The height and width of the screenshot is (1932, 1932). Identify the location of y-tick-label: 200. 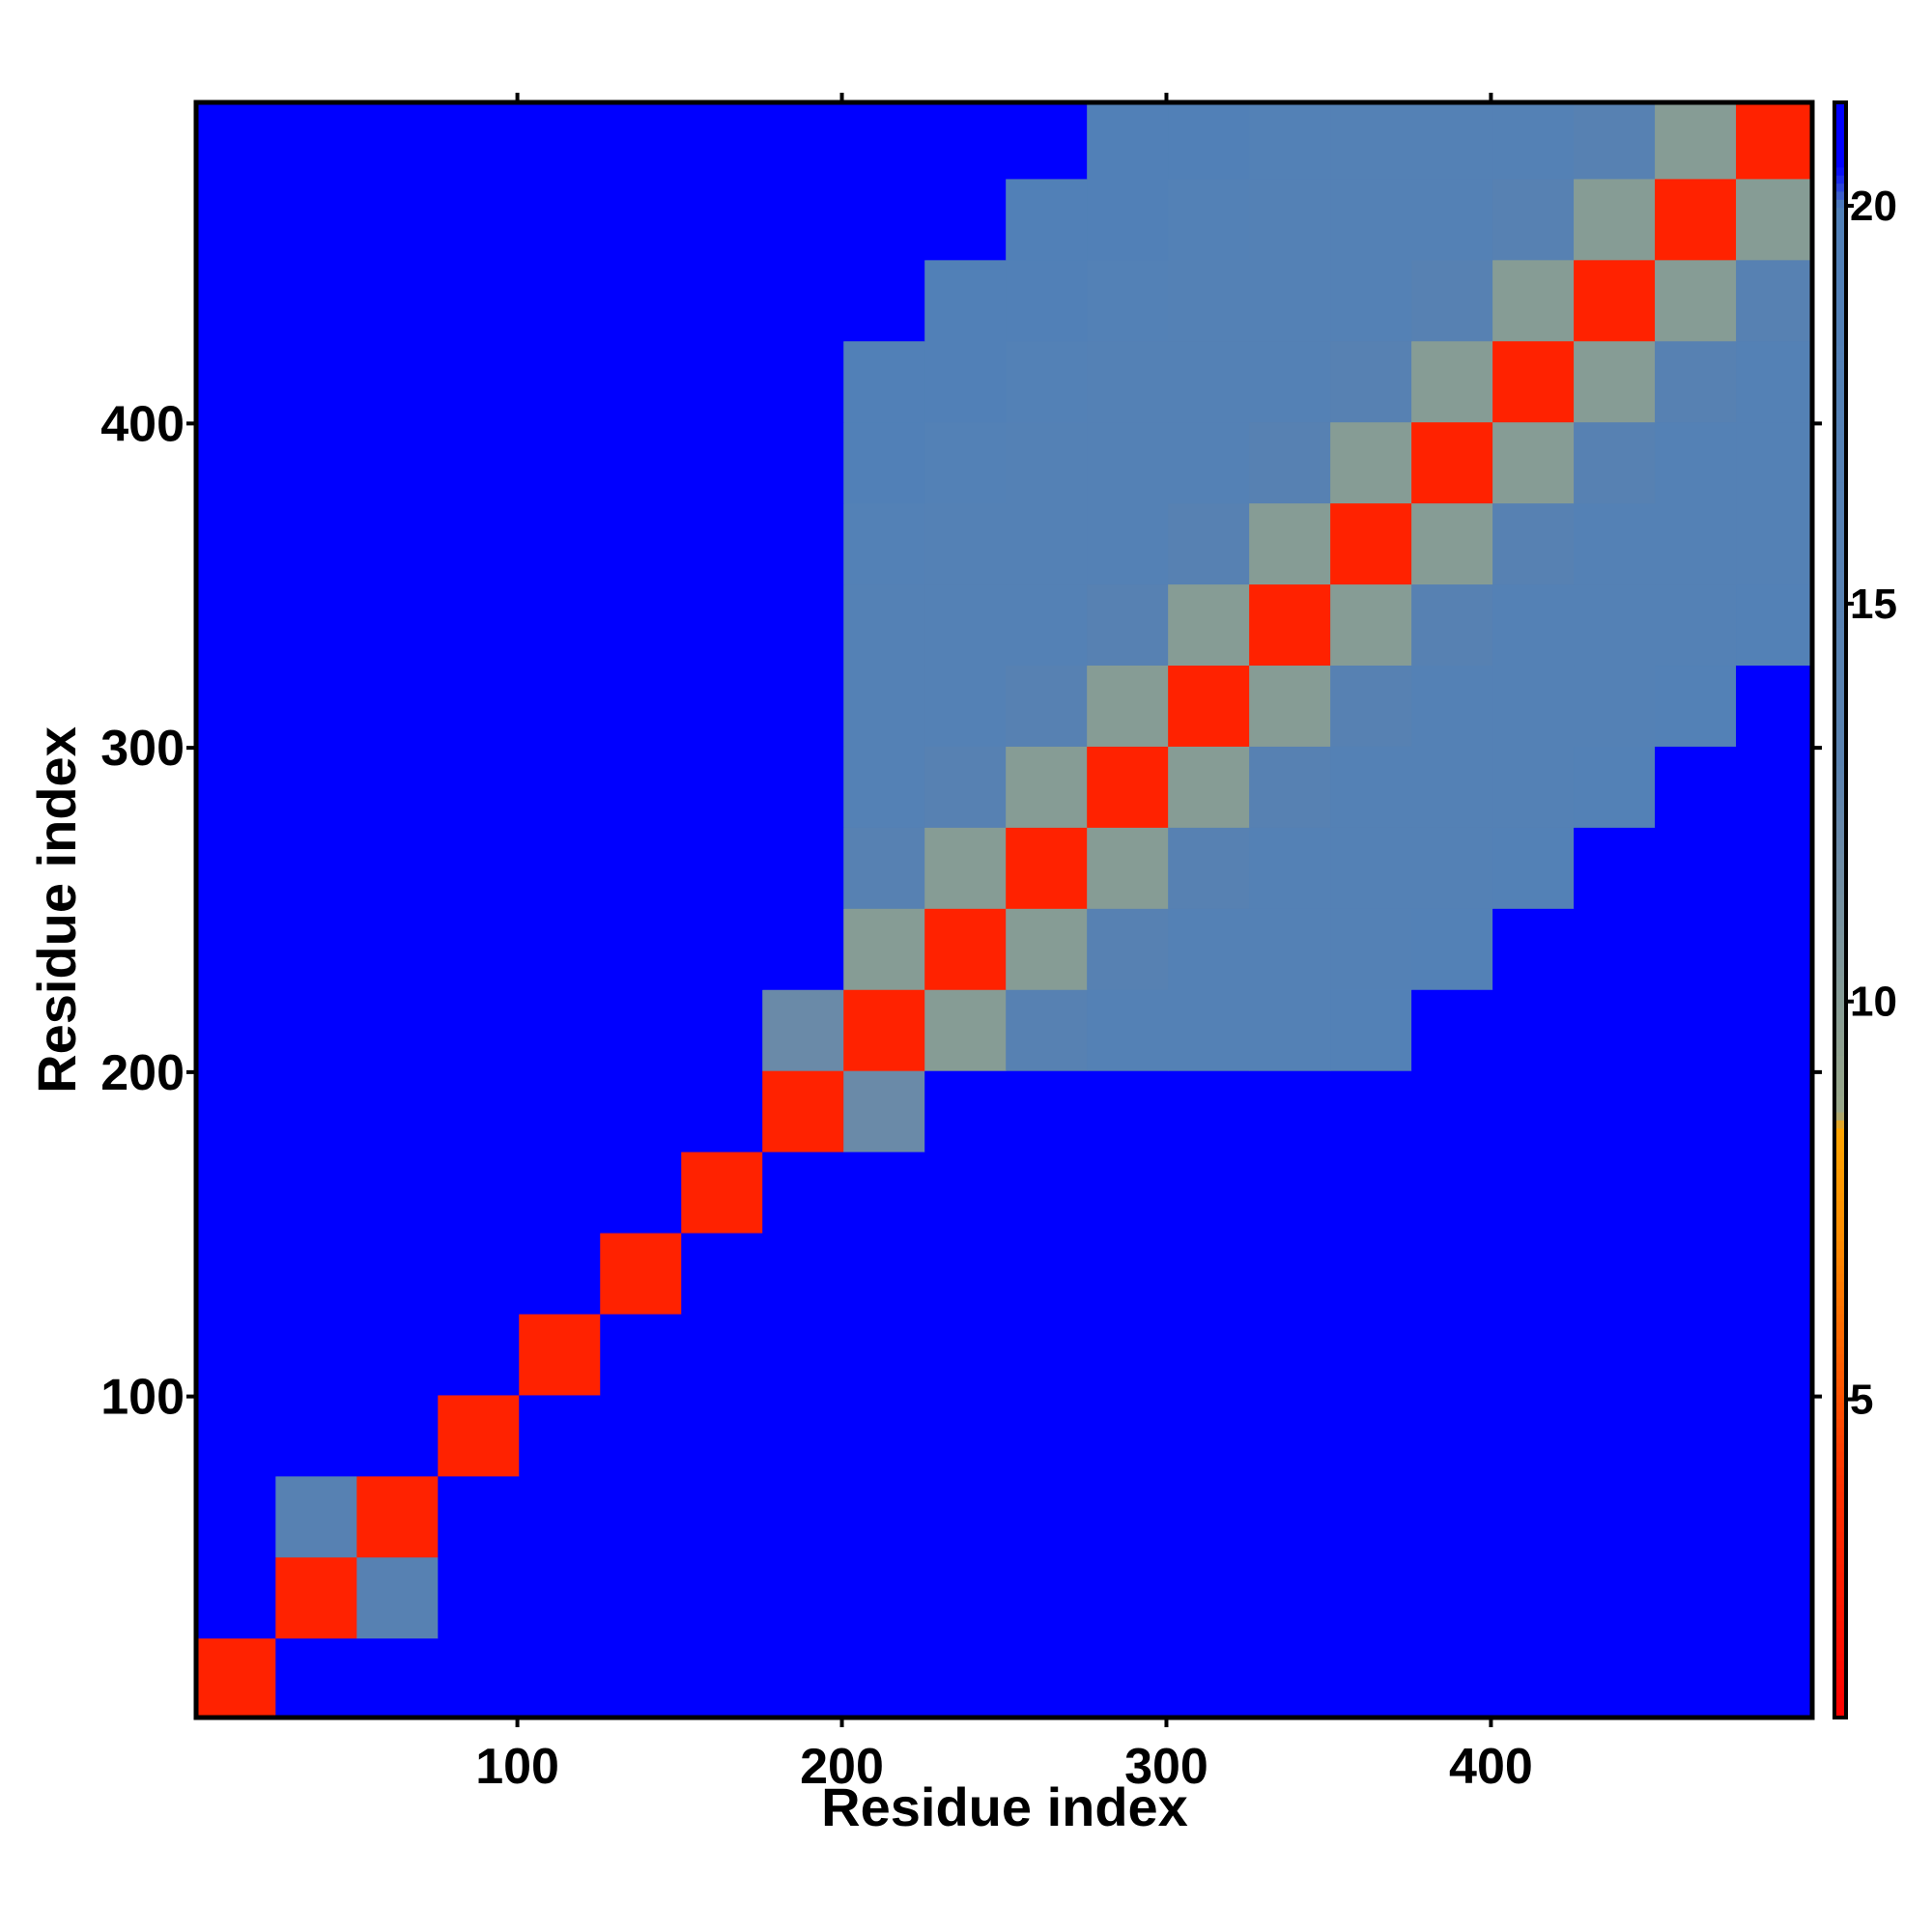
(142, 1073).